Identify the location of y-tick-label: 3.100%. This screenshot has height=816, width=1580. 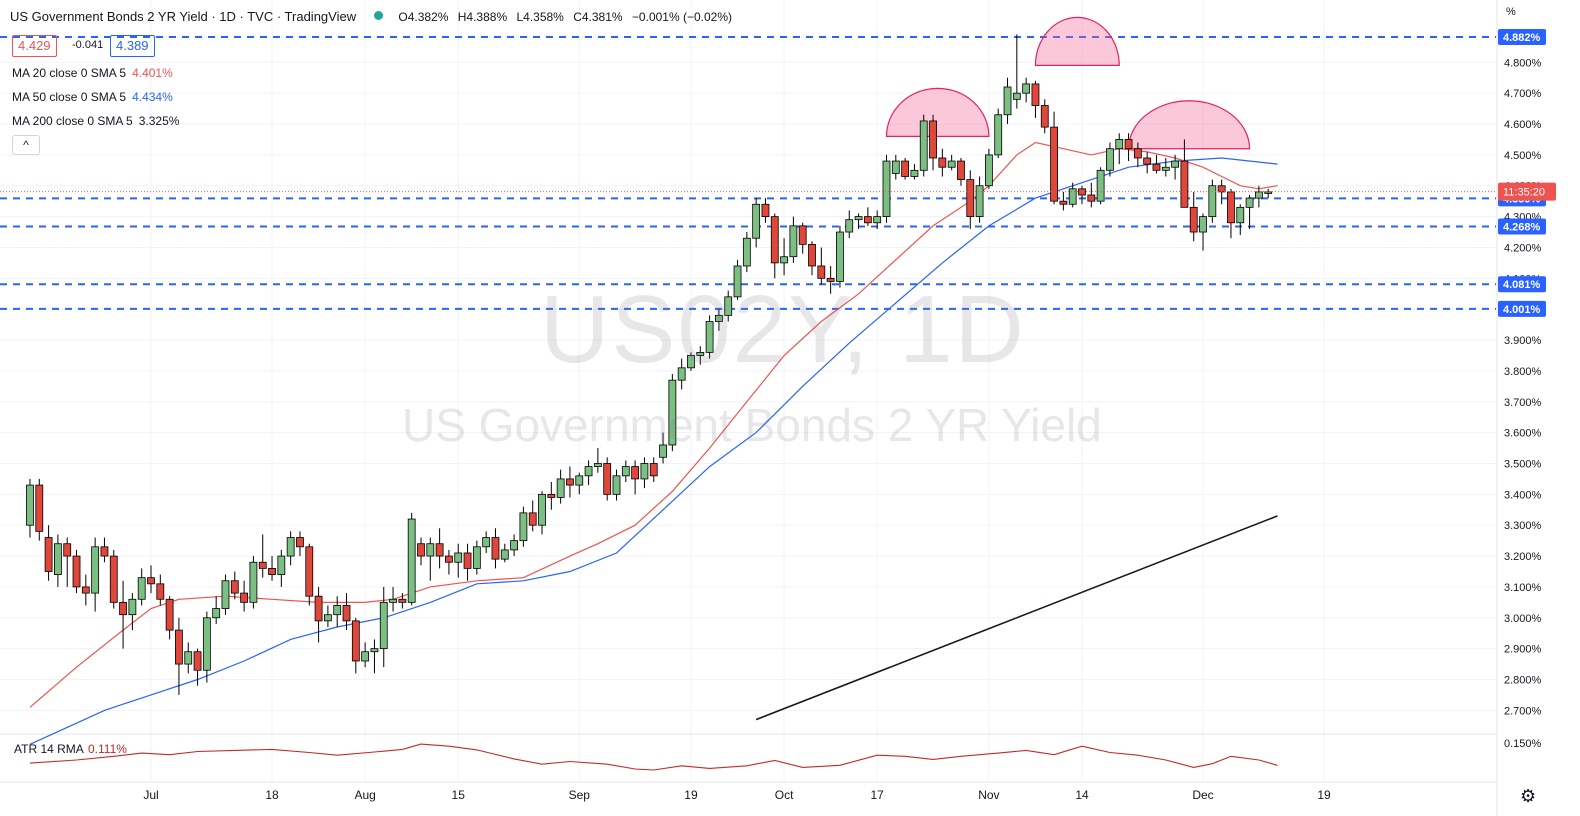
(1523, 588).